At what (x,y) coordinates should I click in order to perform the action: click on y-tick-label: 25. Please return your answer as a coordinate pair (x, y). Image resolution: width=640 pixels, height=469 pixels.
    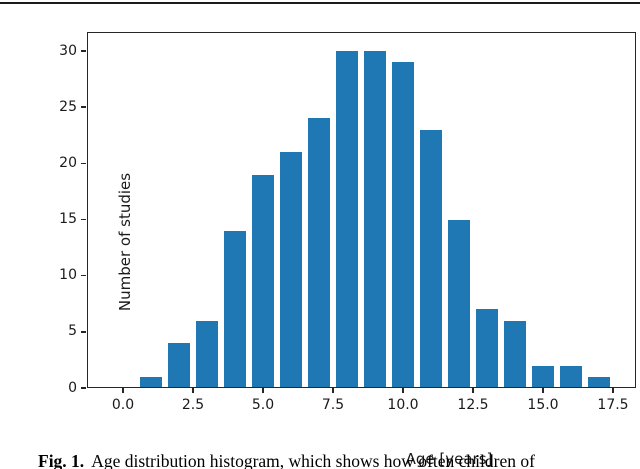
    Looking at the image, I should click on (68, 106).